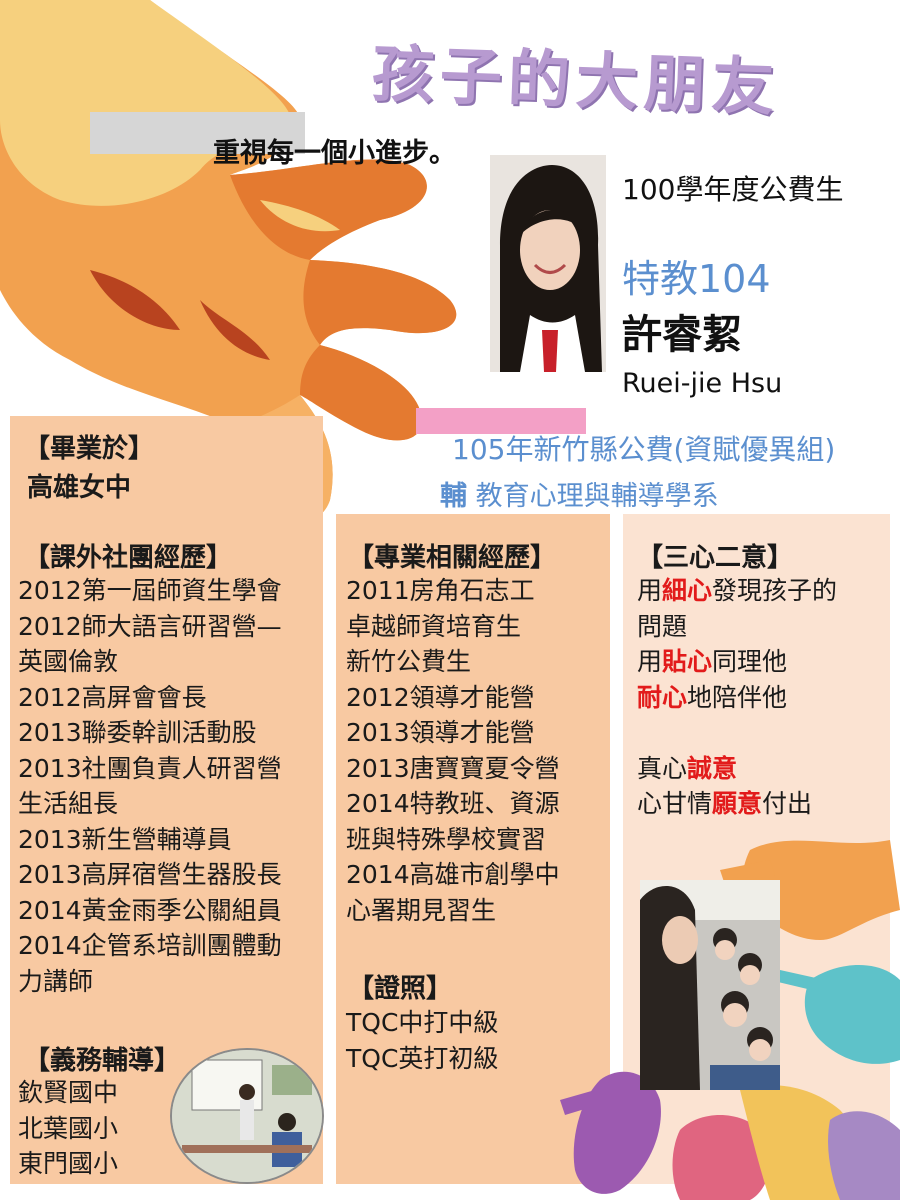 This screenshot has height=1200, width=900. Describe the element at coordinates (150, 768) in the screenshot. I see `list-item: 2013社團負責人研習營` at that location.